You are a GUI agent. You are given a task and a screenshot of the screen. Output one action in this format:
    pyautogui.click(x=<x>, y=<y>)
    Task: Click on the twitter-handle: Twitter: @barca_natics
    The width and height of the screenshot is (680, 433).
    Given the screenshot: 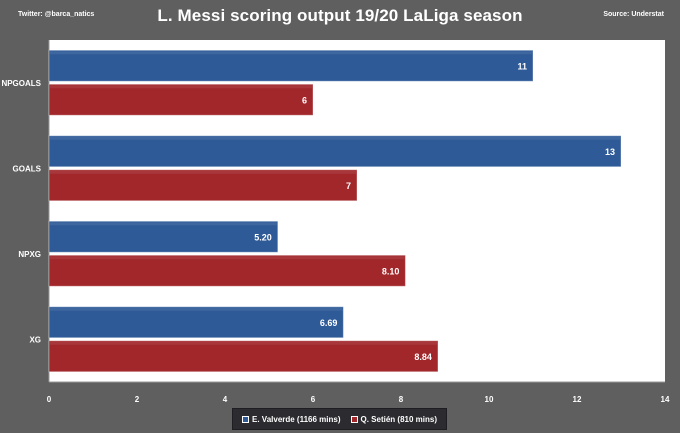 What is the action you would take?
    pyautogui.click(x=56, y=14)
    